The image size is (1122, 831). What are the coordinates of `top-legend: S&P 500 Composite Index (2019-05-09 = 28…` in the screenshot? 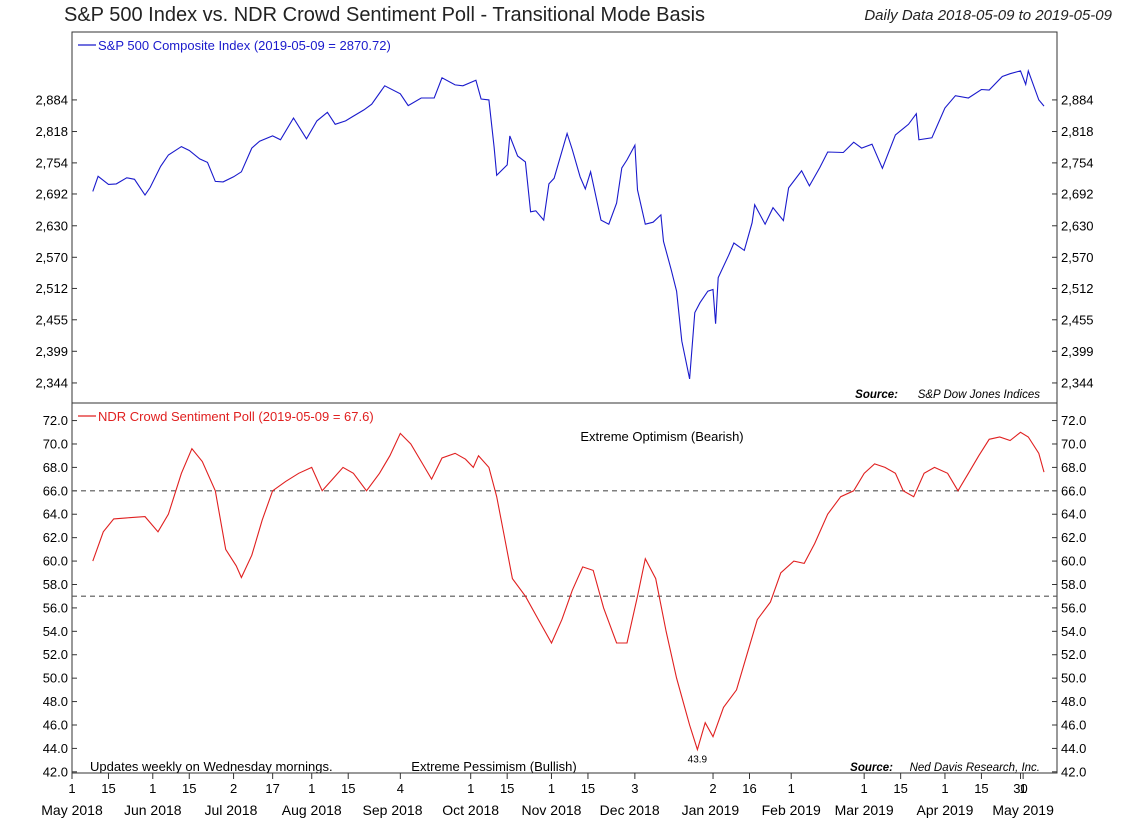 It's located at (244, 45).